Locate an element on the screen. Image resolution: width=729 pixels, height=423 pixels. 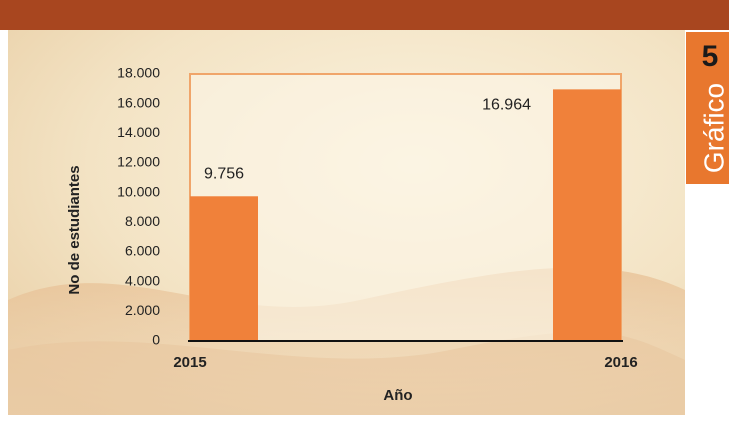
y-tick-label: 8.000 is located at coordinates (142, 221).